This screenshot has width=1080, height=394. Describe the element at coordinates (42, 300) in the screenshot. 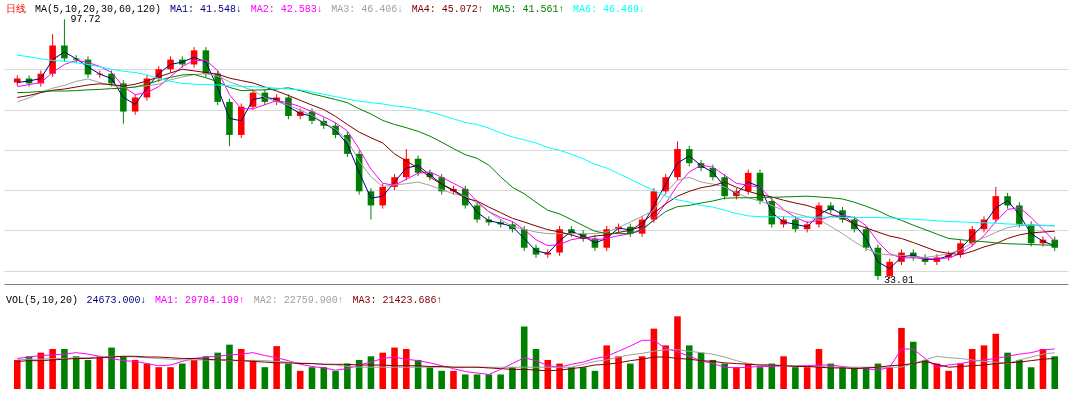

I see `chart-title: VOL(5,10,20)` at that location.